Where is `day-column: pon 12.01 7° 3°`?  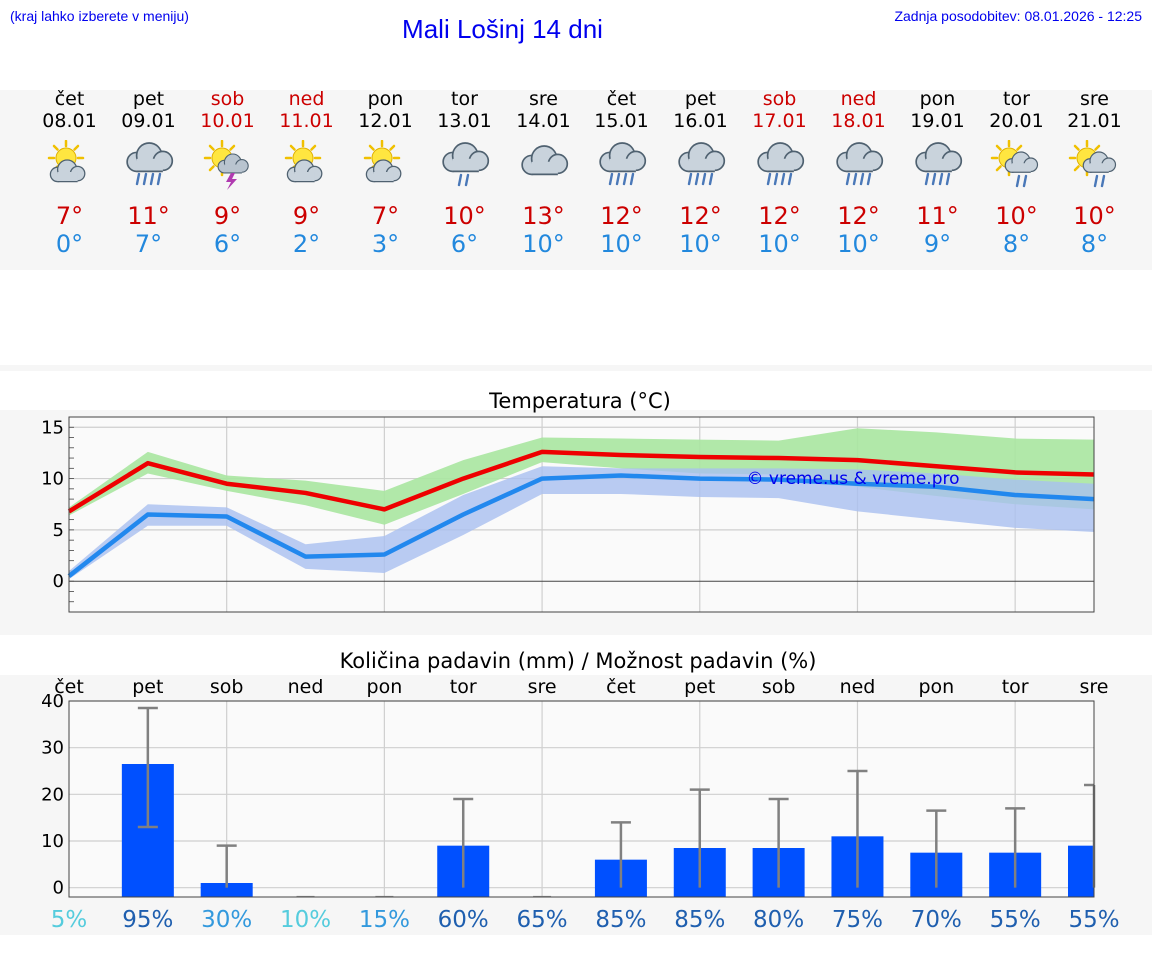 day-column: pon 12.01 7° 3° is located at coordinates (385, 173).